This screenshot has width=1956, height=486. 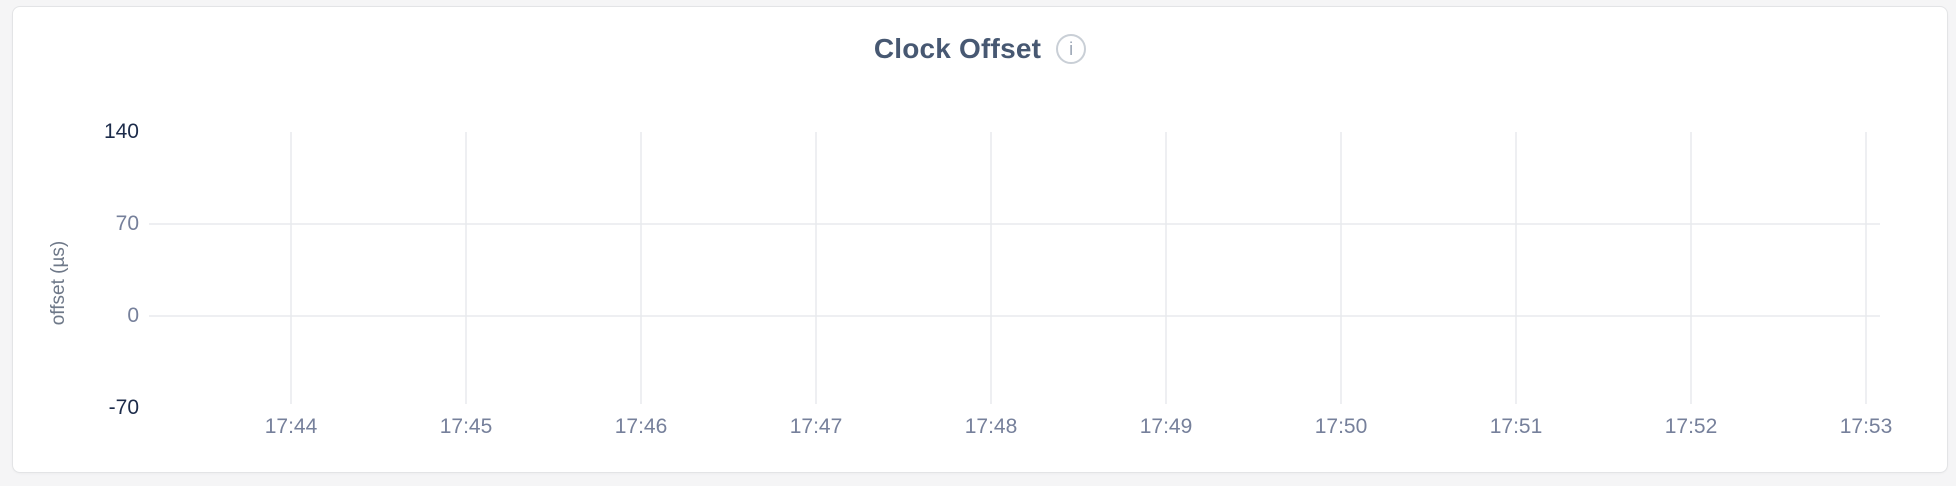 What do you see at coordinates (466, 426) in the screenshot?
I see `x-tick-label: 17:45` at bounding box center [466, 426].